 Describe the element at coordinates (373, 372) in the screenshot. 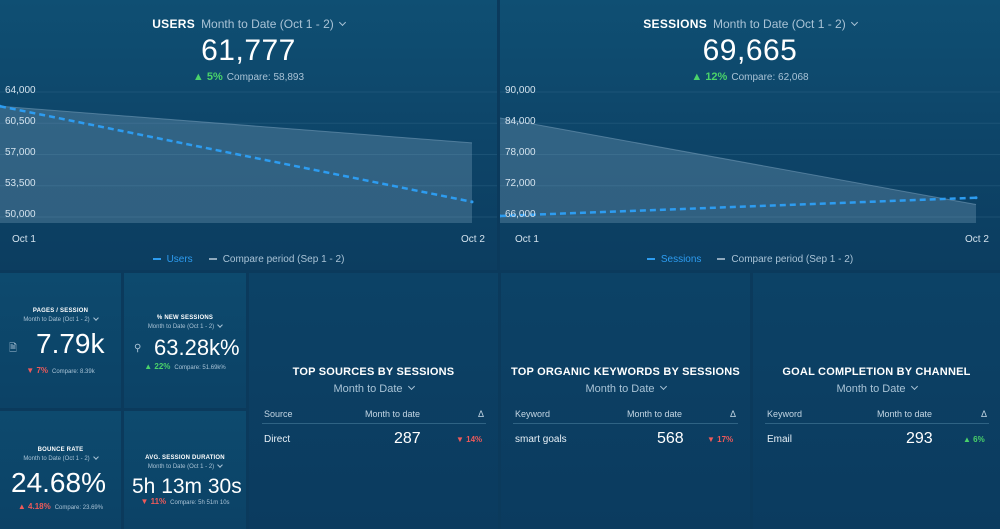

I see `table-title: TOP SOURCES BY SESSIONS` at that location.